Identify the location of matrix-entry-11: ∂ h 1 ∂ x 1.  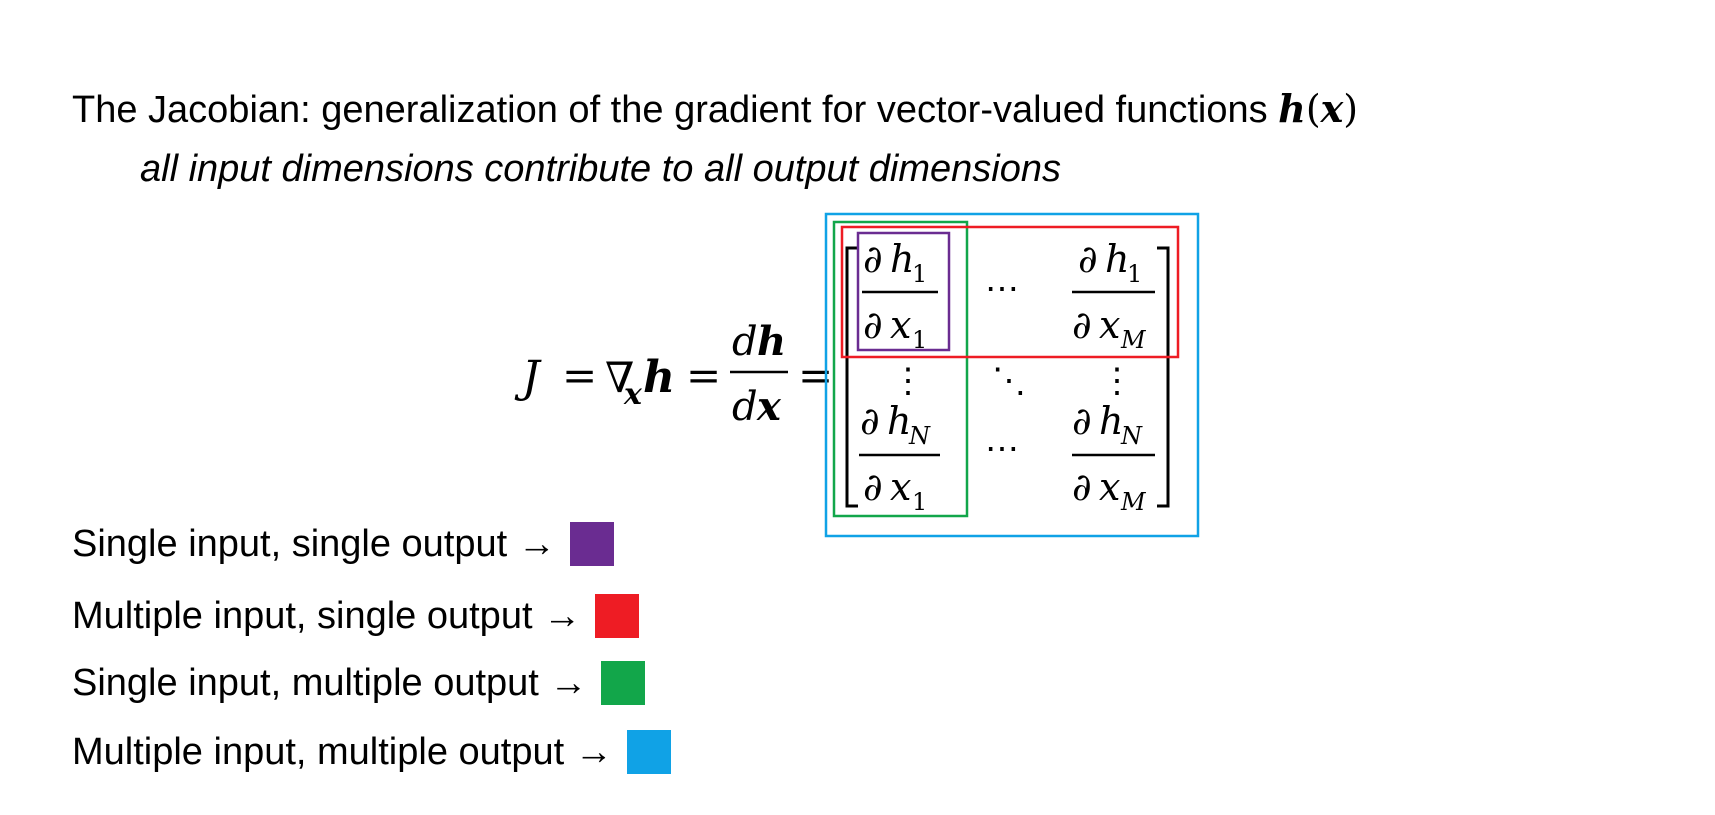
(900, 295).